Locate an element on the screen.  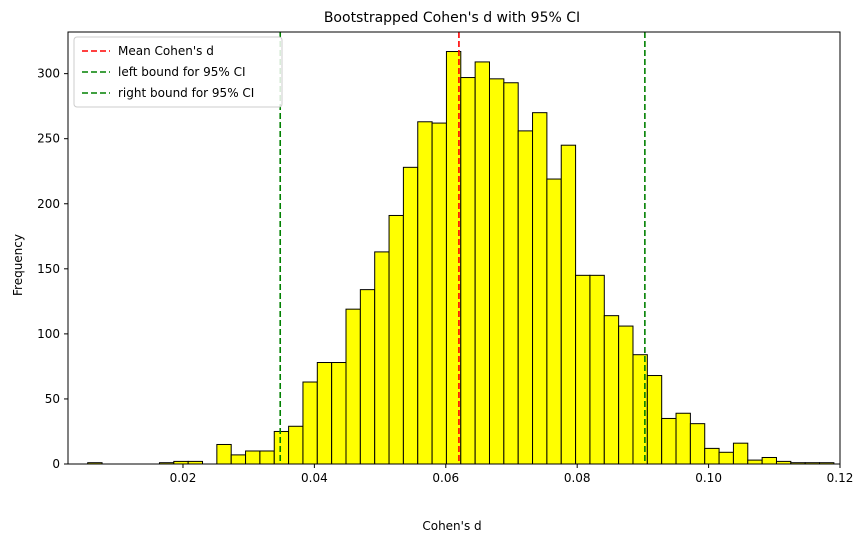
x-tick-label: 0.10 is located at coordinates (708, 478).